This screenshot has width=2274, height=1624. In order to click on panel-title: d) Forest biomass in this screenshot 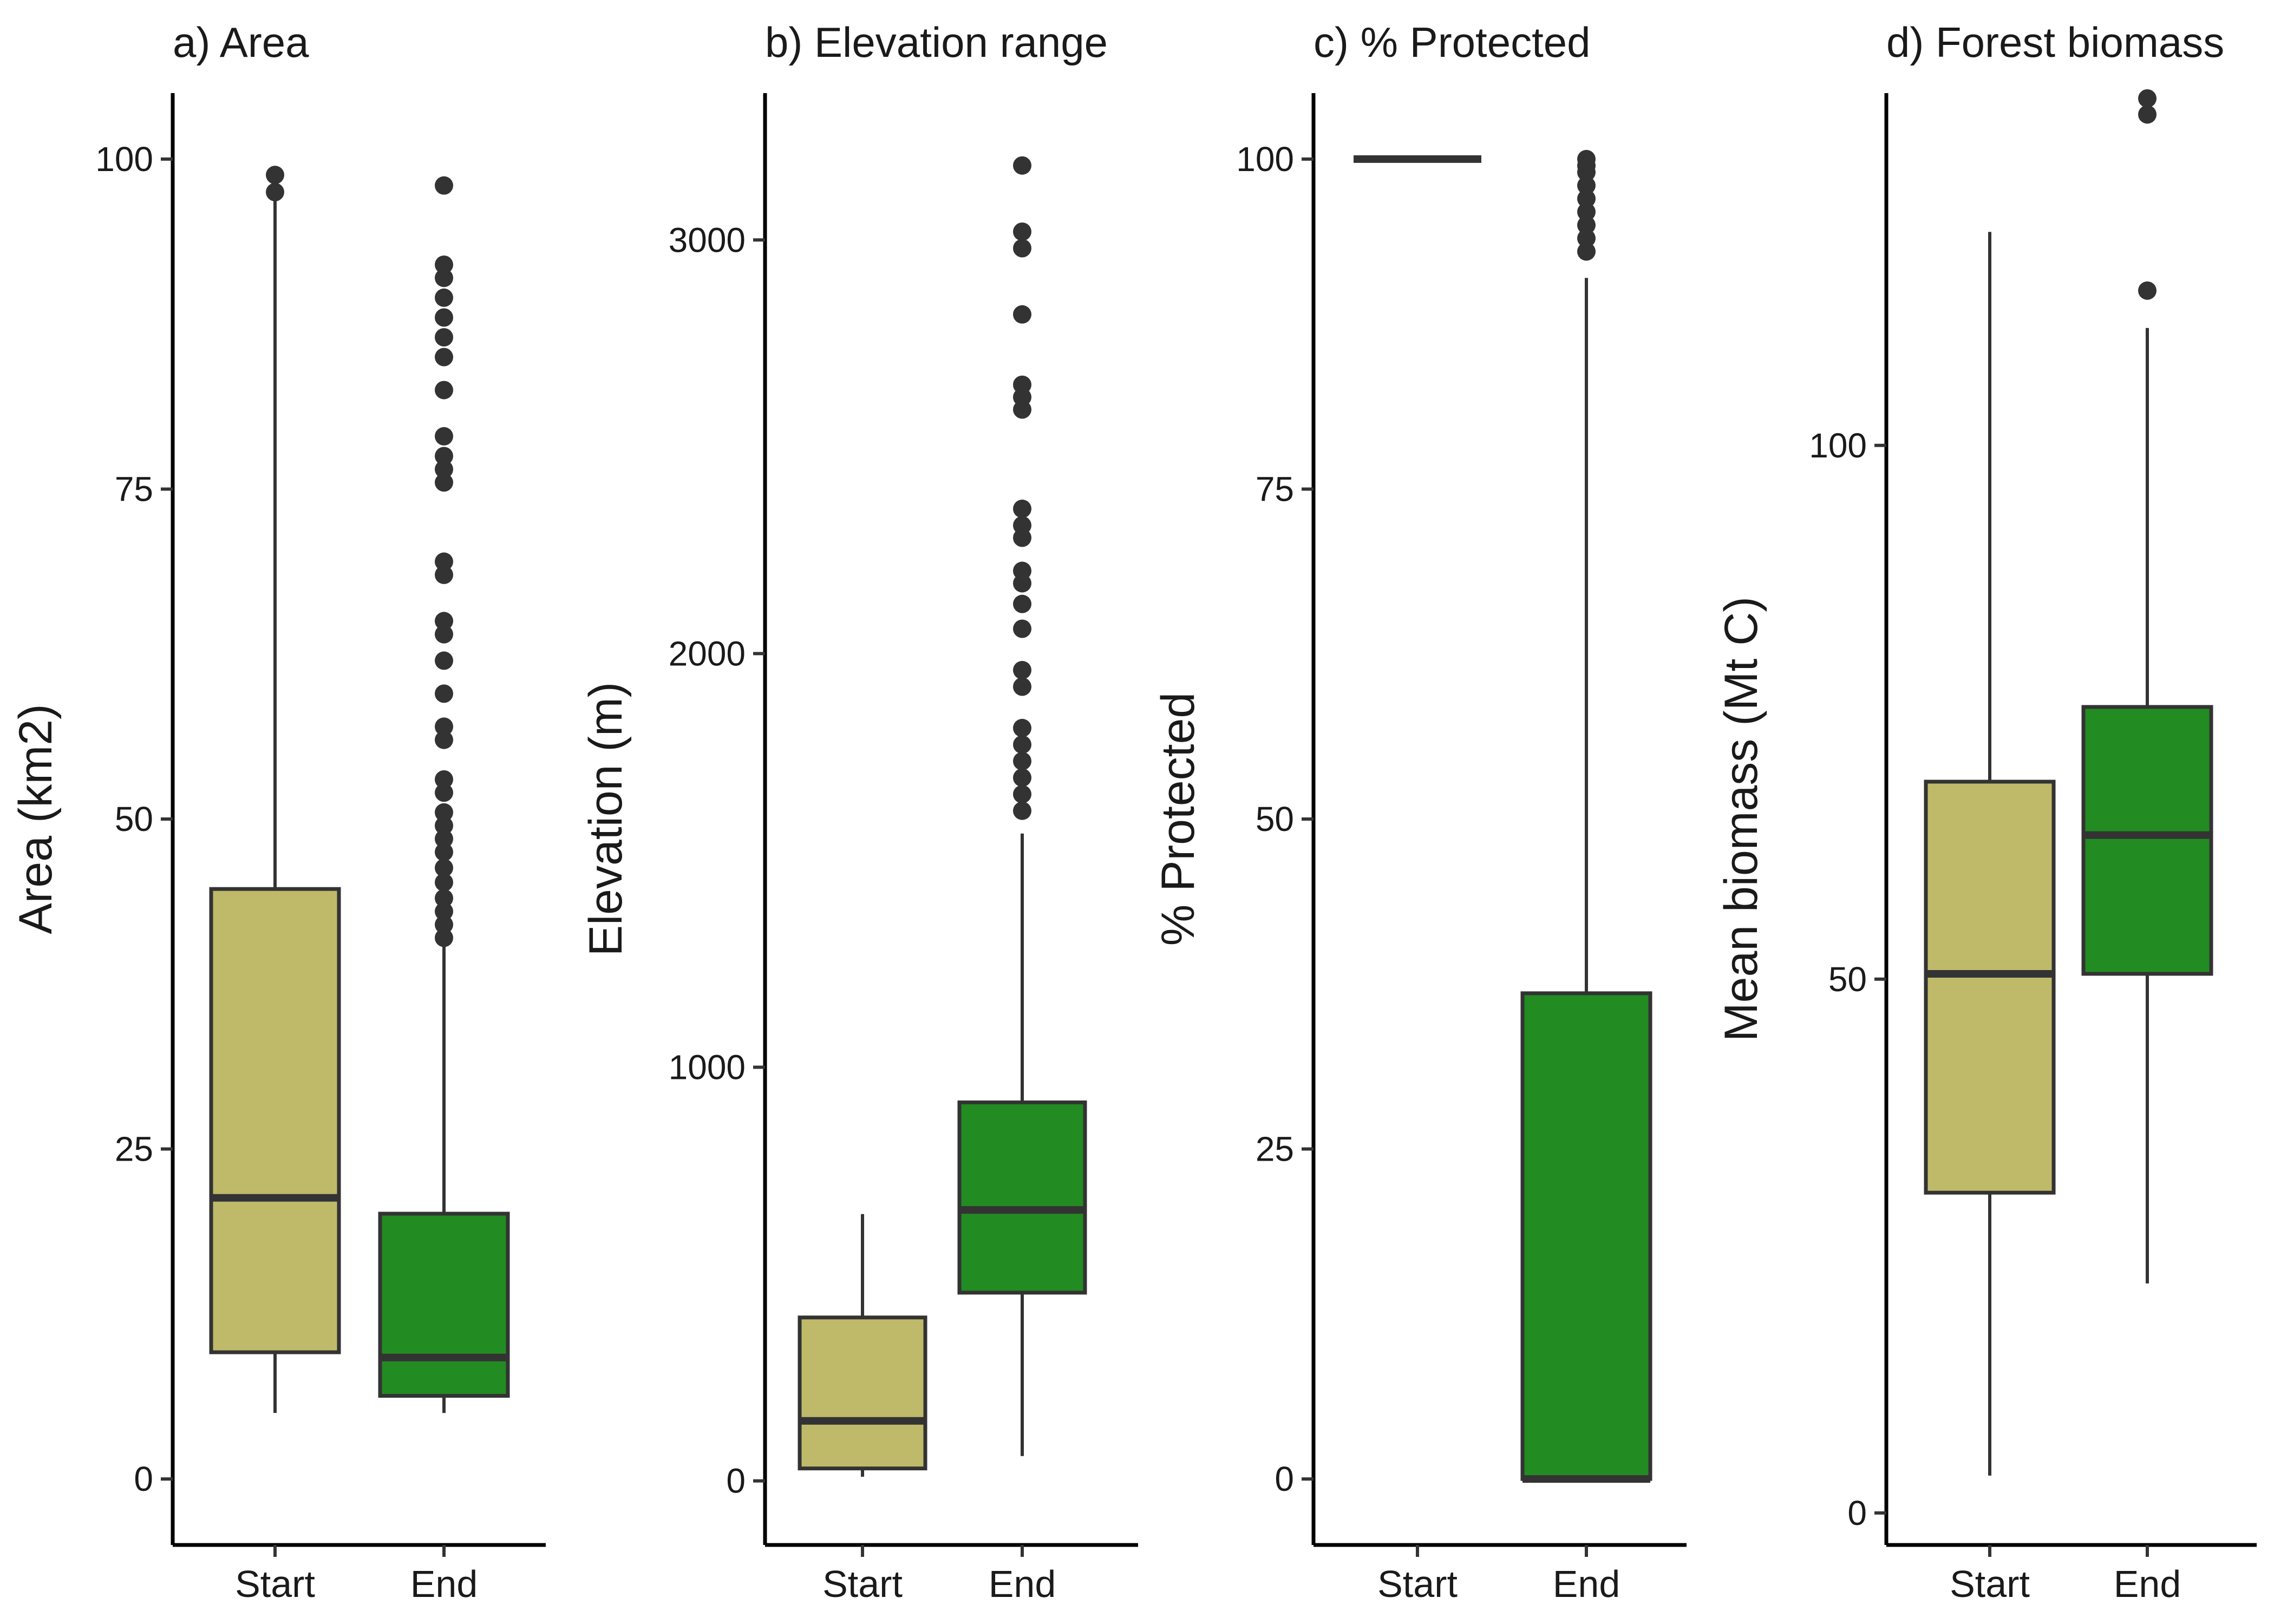, I will do `click(2055, 42)`.